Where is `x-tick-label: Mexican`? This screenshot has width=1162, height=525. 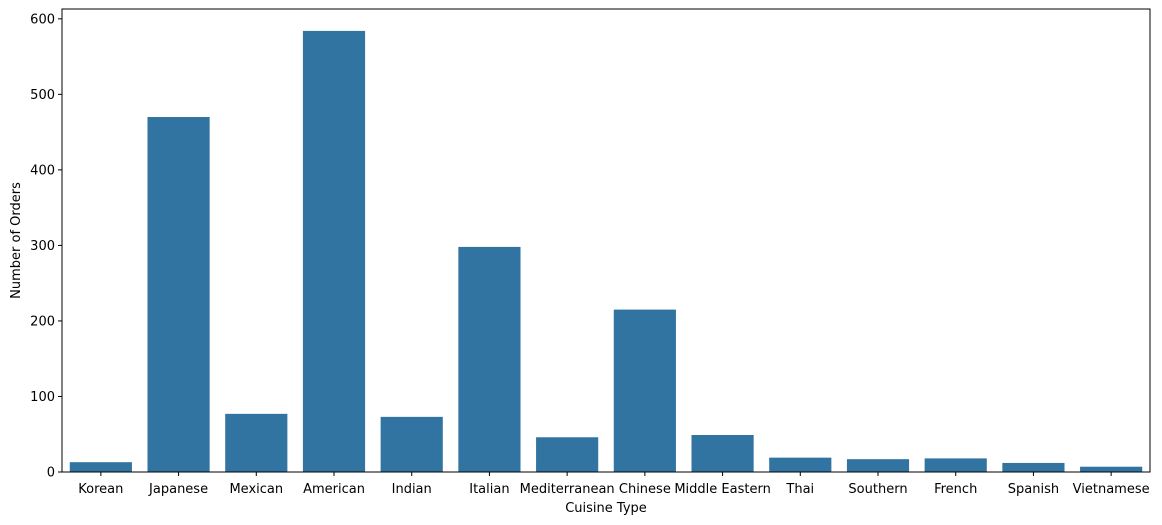
x-tick-label: Mexican is located at coordinates (256, 489).